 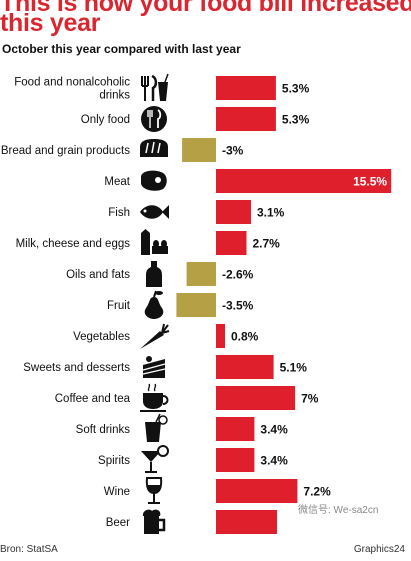 What do you see at coordinates (73, 244) in the screenshot?
I see `category-label: Milk, cheese and eggs` at bounding box center [73, 244].